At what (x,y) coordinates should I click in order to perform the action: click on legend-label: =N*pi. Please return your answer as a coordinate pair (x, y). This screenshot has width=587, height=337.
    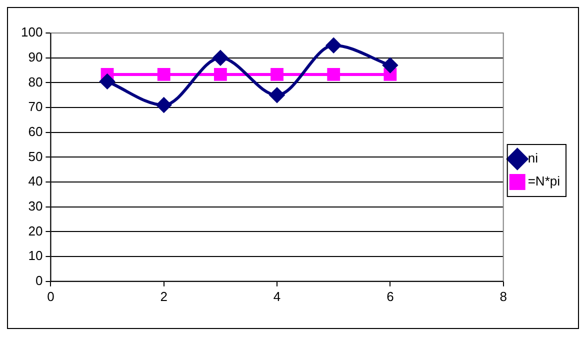
    Looking at the image, I should click on (544, 181).